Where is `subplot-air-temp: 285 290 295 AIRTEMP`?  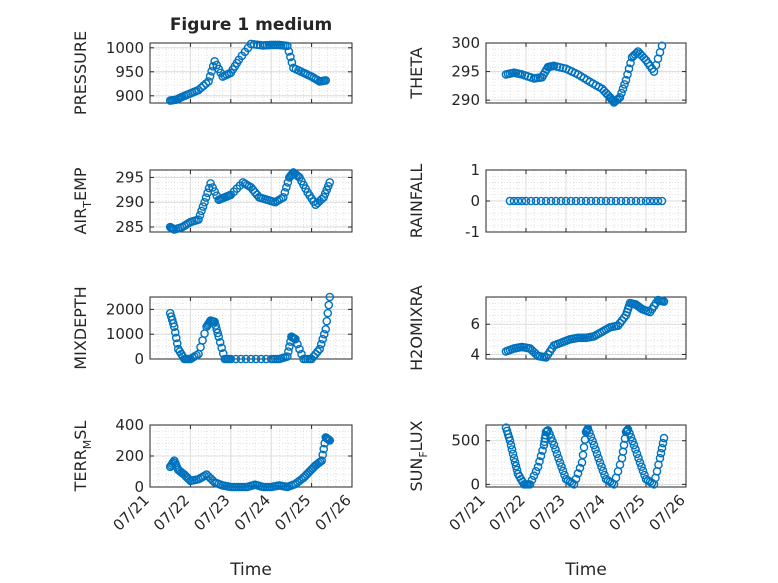 subplot-air-temp: 285 290 295 AIRTEMP is located at coordinates (212, 201).